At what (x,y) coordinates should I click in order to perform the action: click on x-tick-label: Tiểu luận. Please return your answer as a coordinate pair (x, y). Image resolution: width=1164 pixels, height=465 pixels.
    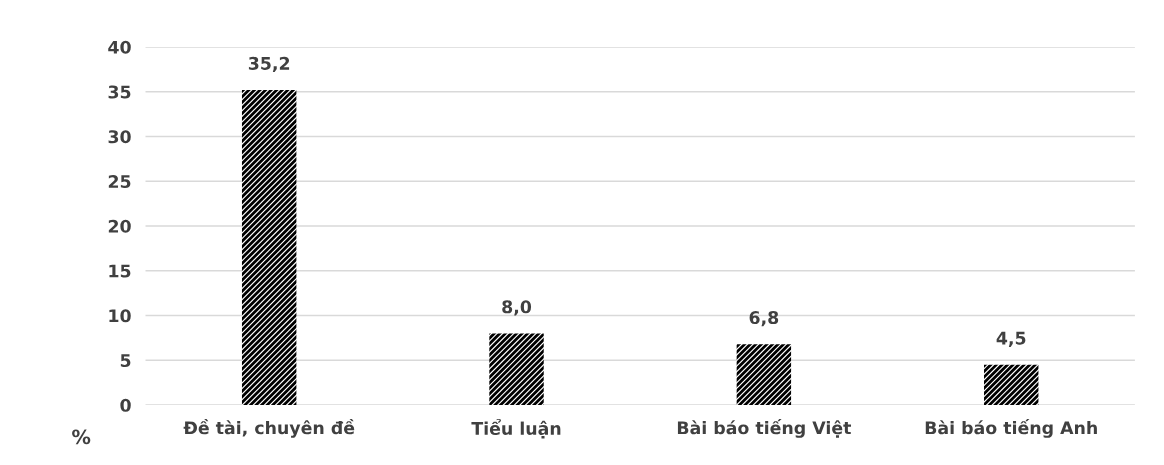
    Looking at the image, I should click on (516, 428).